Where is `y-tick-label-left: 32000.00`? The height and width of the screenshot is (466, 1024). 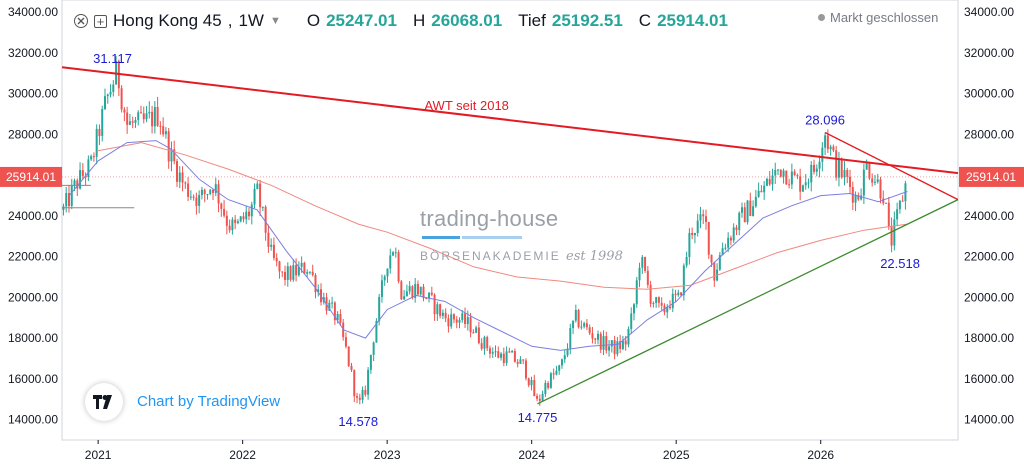
y-tick-label-left: 32000.00 is located at coordinates (33, 53).